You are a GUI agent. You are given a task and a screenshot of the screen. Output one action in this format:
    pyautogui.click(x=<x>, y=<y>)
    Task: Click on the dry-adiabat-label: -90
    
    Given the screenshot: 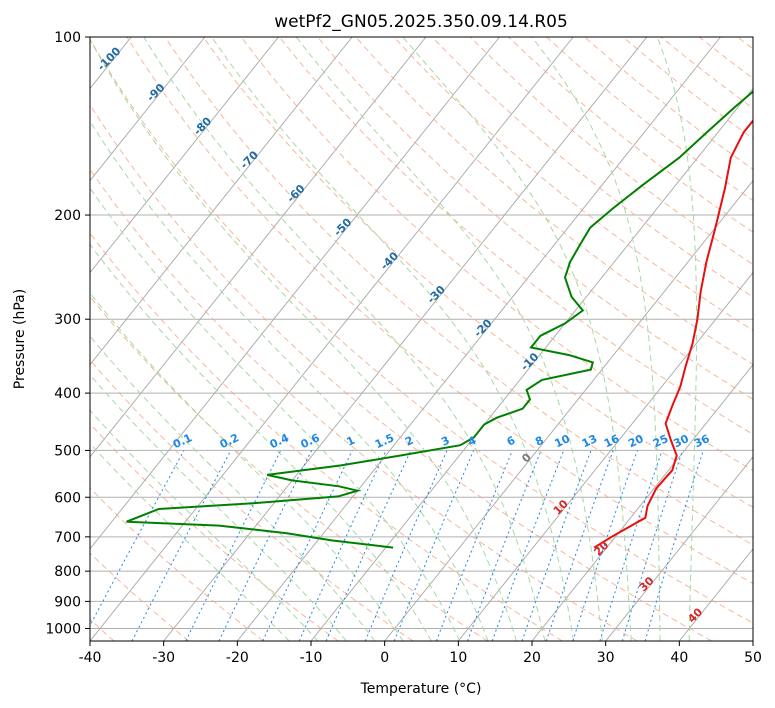 What is the action you would take?
    pyautogui.click(x=155, y=92)
    